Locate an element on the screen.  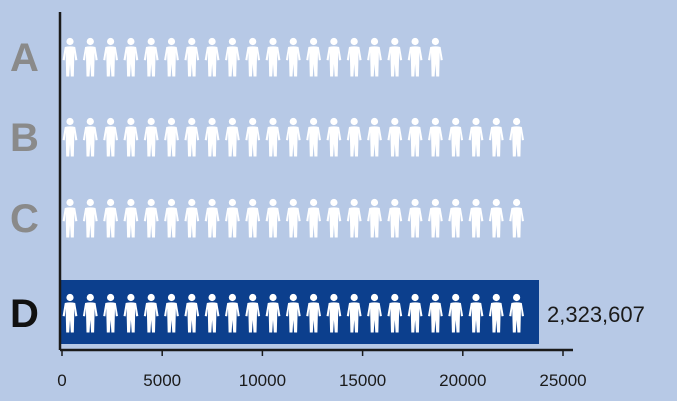
category-label-c: C is located at coordinates (24, 219).